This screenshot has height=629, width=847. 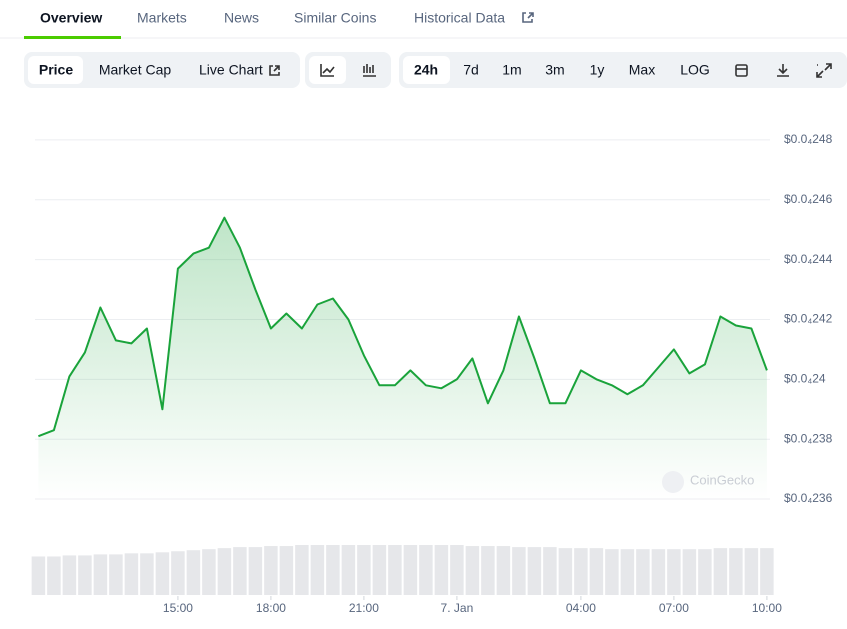 I want to click on y-tick-label: $0.0₄236, so click(x=808, y=498).